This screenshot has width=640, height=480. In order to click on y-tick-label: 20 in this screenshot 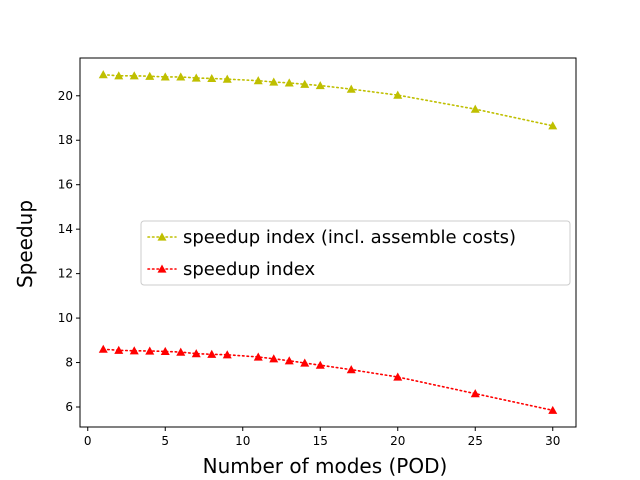, I will do `click(65, 96)`.